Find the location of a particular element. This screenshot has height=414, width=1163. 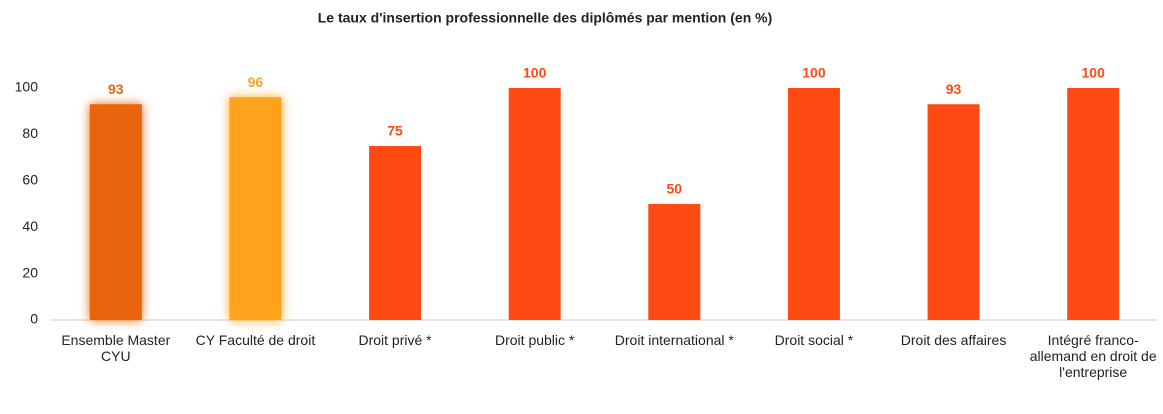

data-label: 75 is located at coordinates (395, 131).